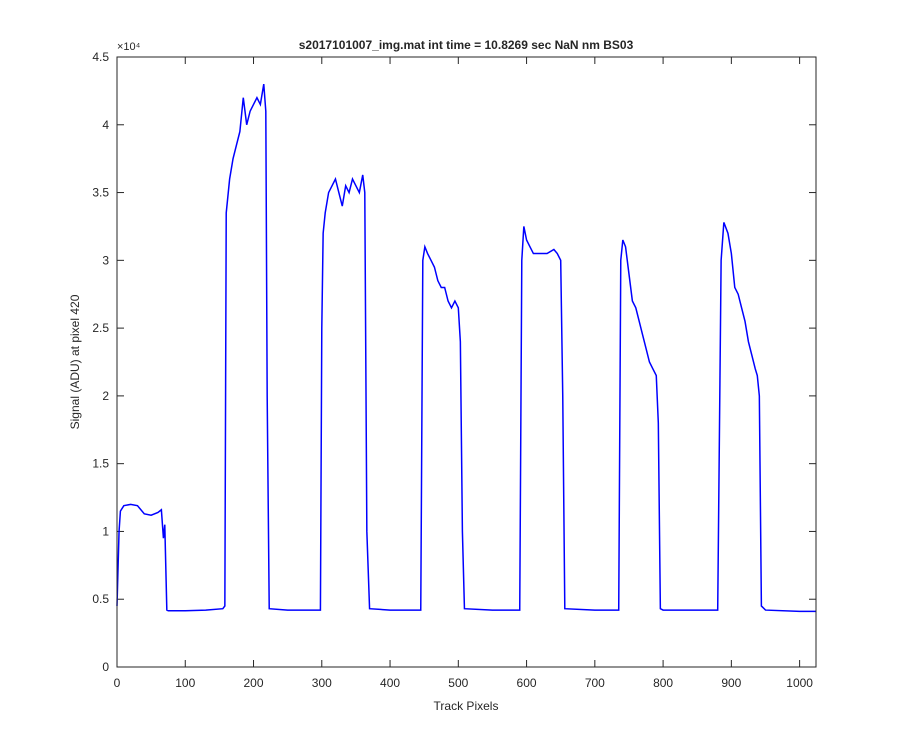 The height and width of the screenshot is (750, 900). I want to click on x-tick-label: 500, so click(458, 683).